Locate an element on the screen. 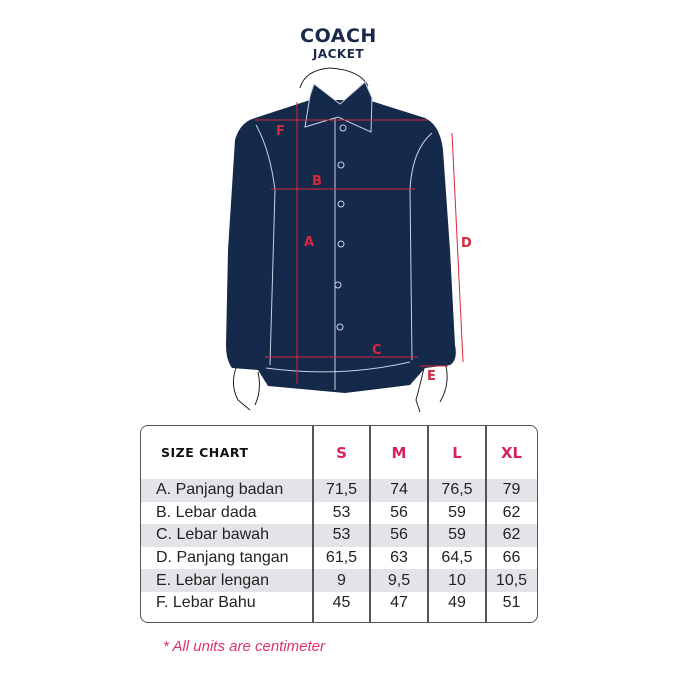 The height and width of the screenshot is (677, 677). table-row: D. Panjang tangan 61,5 63 64,5 66 is located at coordinates (339, 558).